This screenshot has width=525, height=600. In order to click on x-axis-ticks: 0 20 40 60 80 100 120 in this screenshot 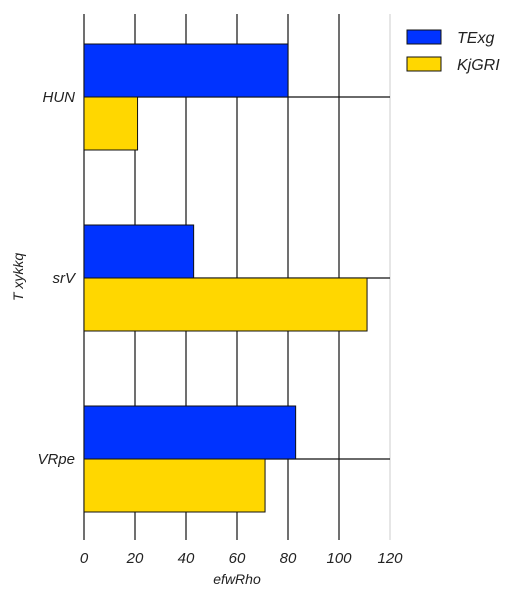, I will do `click(241, 558)`.